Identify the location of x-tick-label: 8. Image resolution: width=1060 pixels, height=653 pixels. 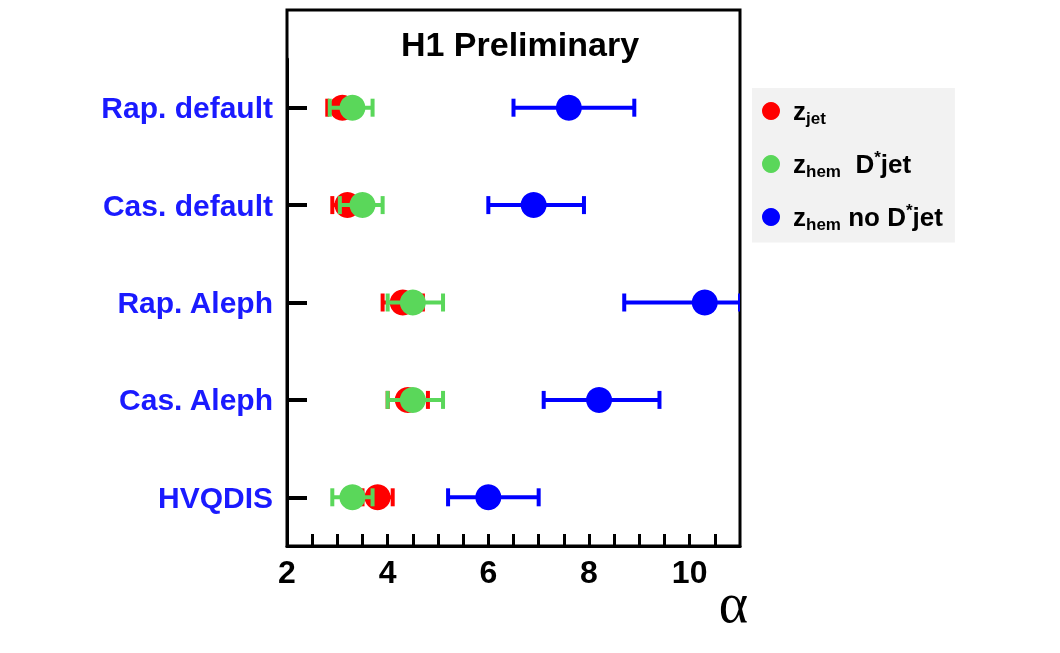
(589, 572).